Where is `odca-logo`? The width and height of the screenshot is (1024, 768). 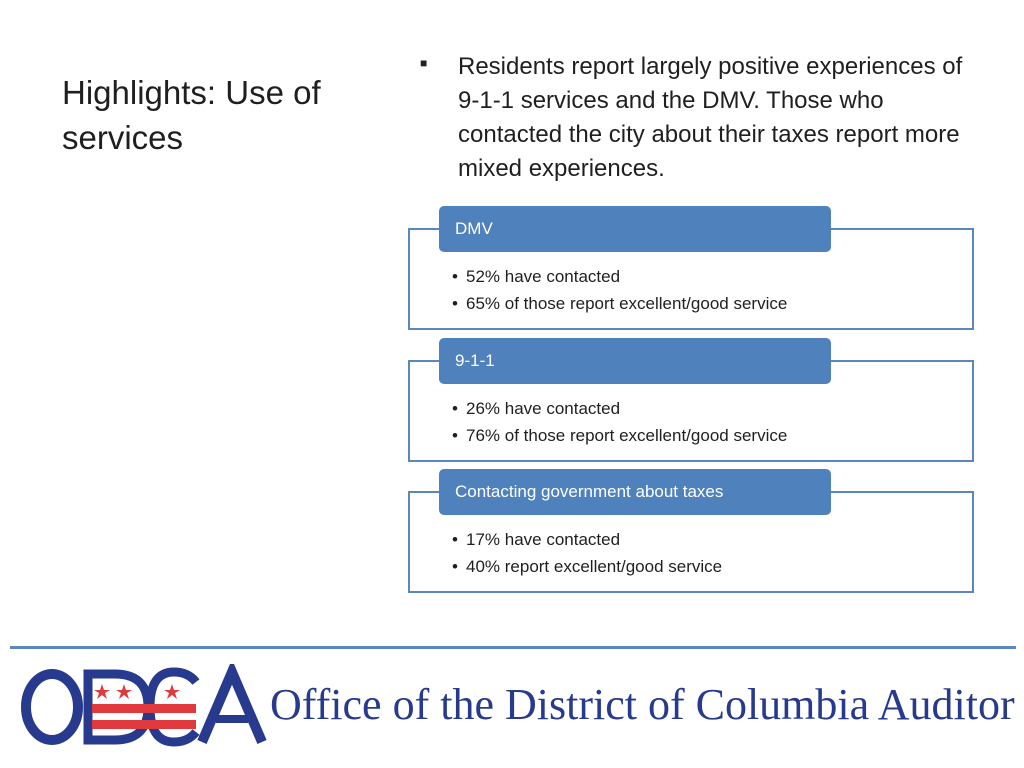 odca-logo is located at coordinates (144, 705).